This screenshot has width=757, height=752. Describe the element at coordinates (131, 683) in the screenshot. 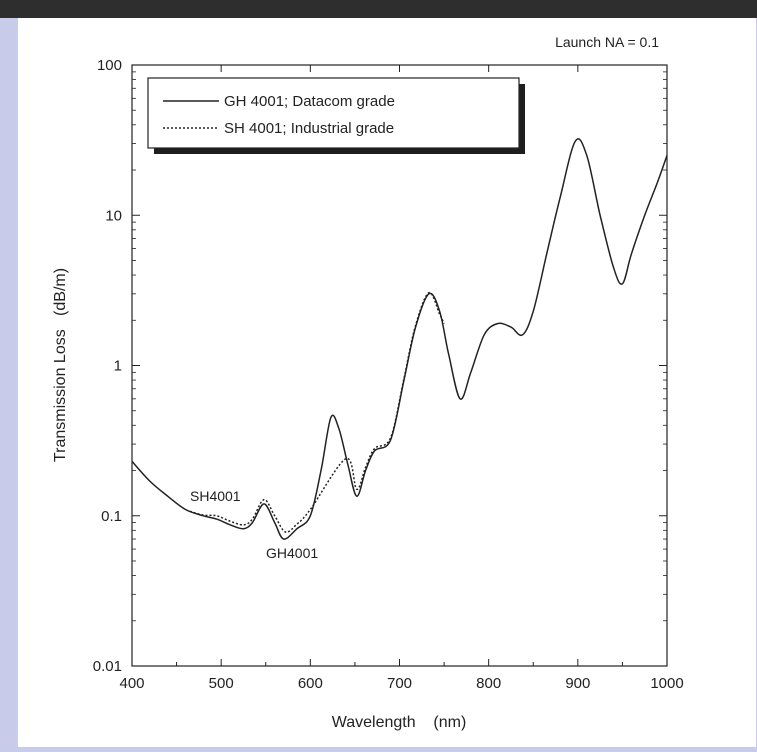

I see `x-tick-label: 400` at that location.